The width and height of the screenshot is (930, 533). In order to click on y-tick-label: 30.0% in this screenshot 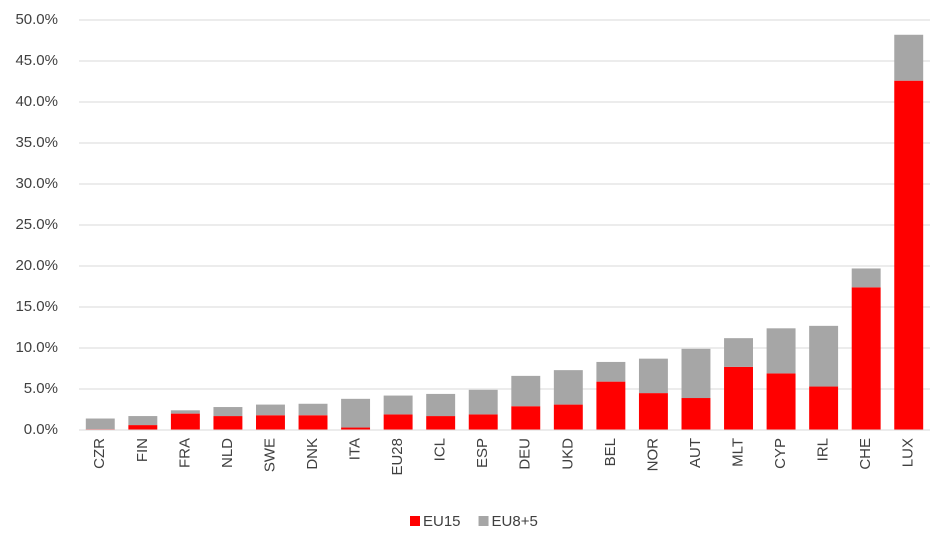, I will do `click(36, 183)`.